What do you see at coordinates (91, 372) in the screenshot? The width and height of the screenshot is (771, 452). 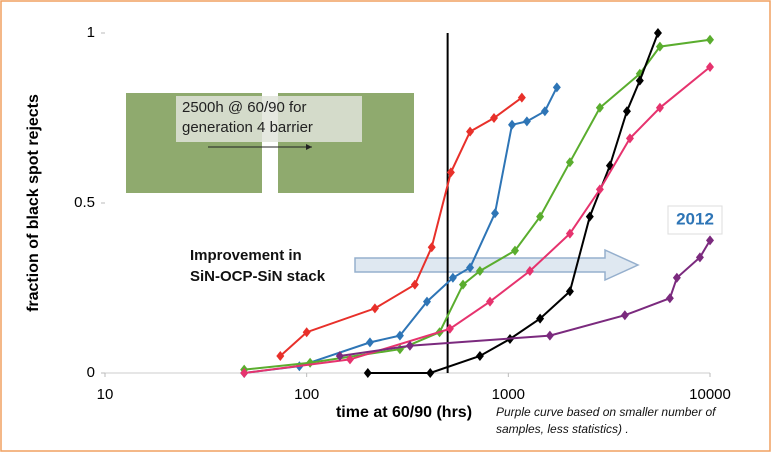 I see `y-tick-label: 0` at bounding box center [91, 372].